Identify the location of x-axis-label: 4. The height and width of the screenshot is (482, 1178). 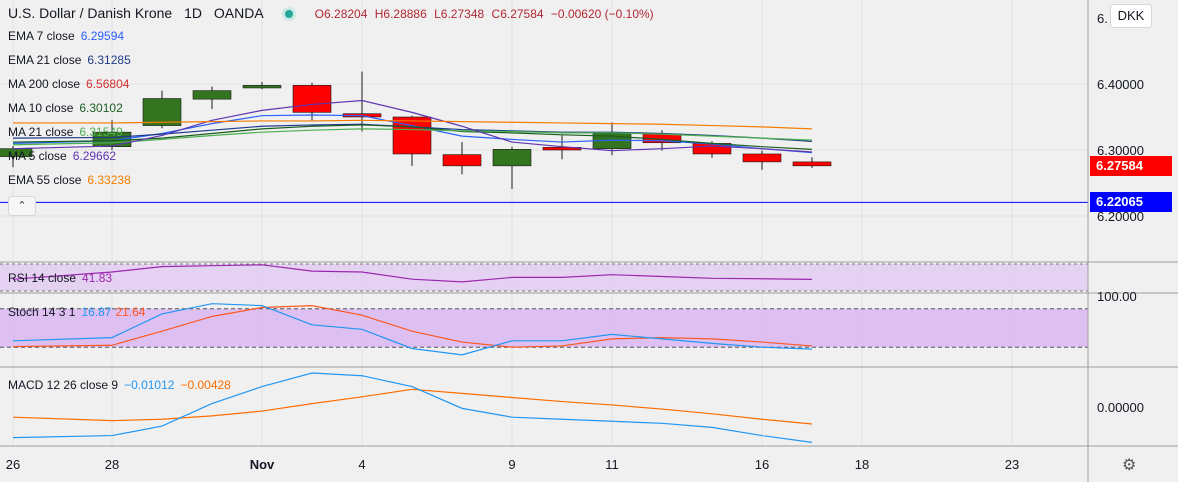
(361, 464).